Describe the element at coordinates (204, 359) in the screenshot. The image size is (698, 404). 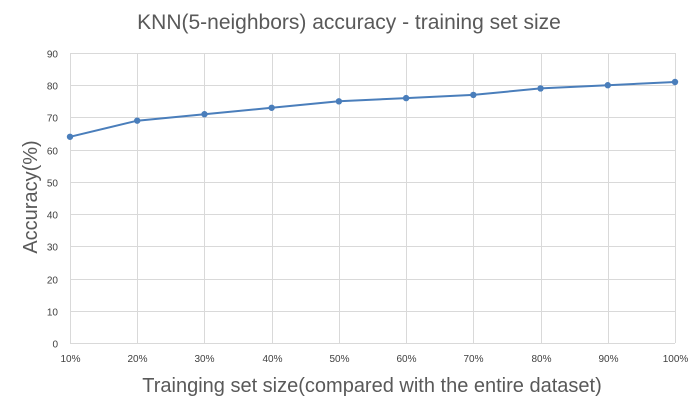
I see `x-tick-label: 30%` at that location.